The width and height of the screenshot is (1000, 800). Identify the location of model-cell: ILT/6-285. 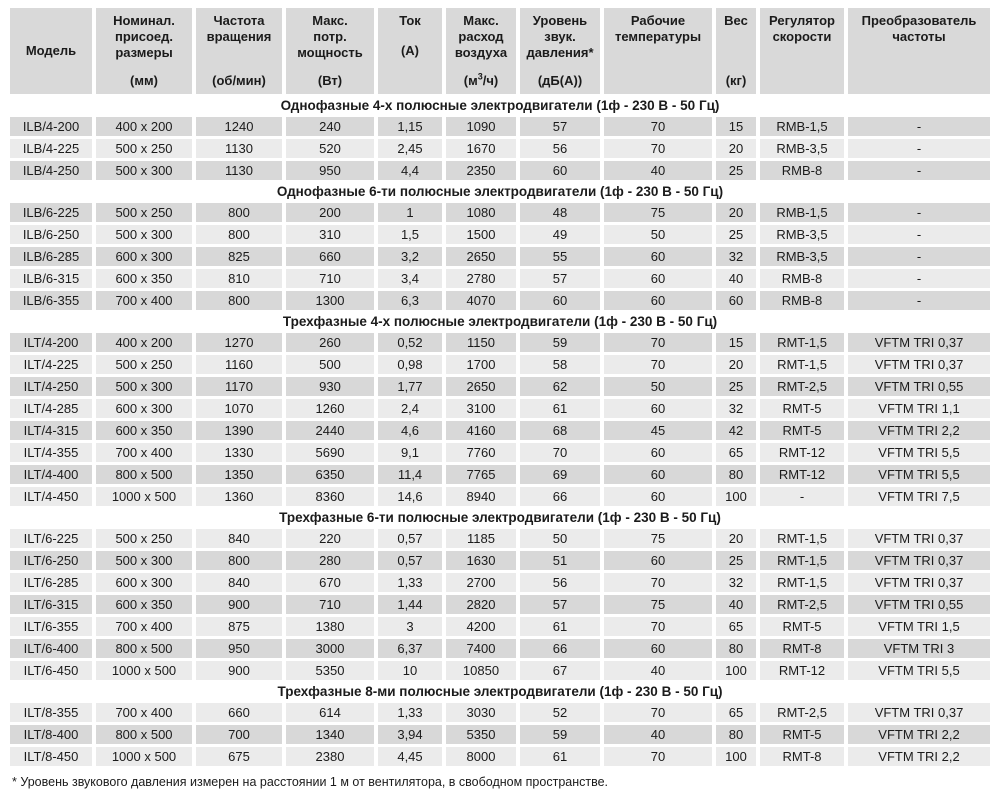
(51, 582).